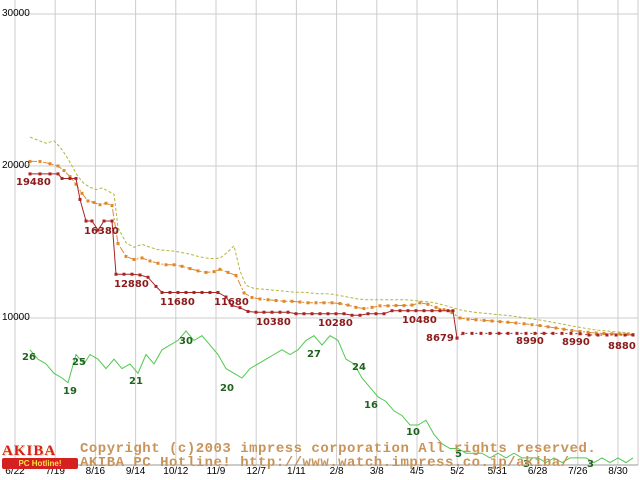 This screenshot has height=480, width=640. I want to click on count-label: 25, so click(79, 362).